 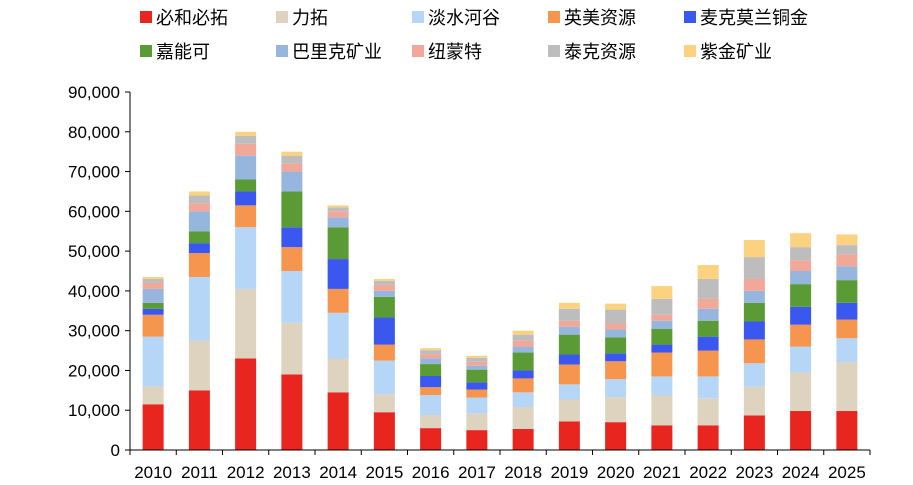 I want to click on y-tick-label: 90,000, so click(x=94, y=92).